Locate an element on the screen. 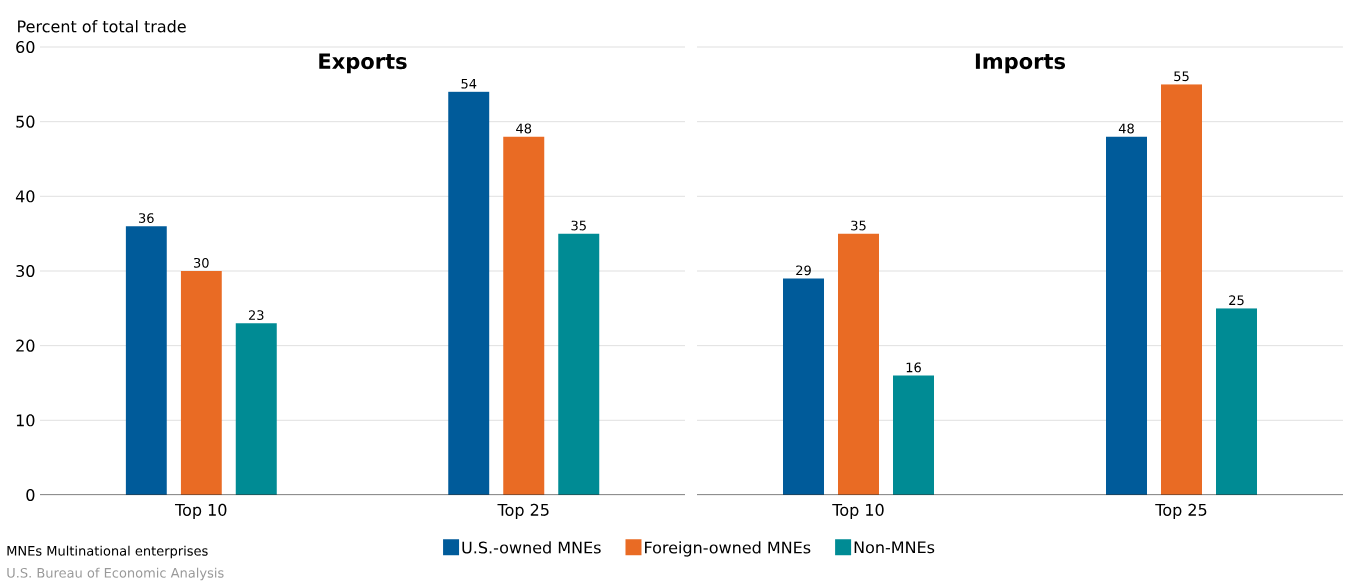  y-tick-label: 50 is located at coordinates (25, 121).